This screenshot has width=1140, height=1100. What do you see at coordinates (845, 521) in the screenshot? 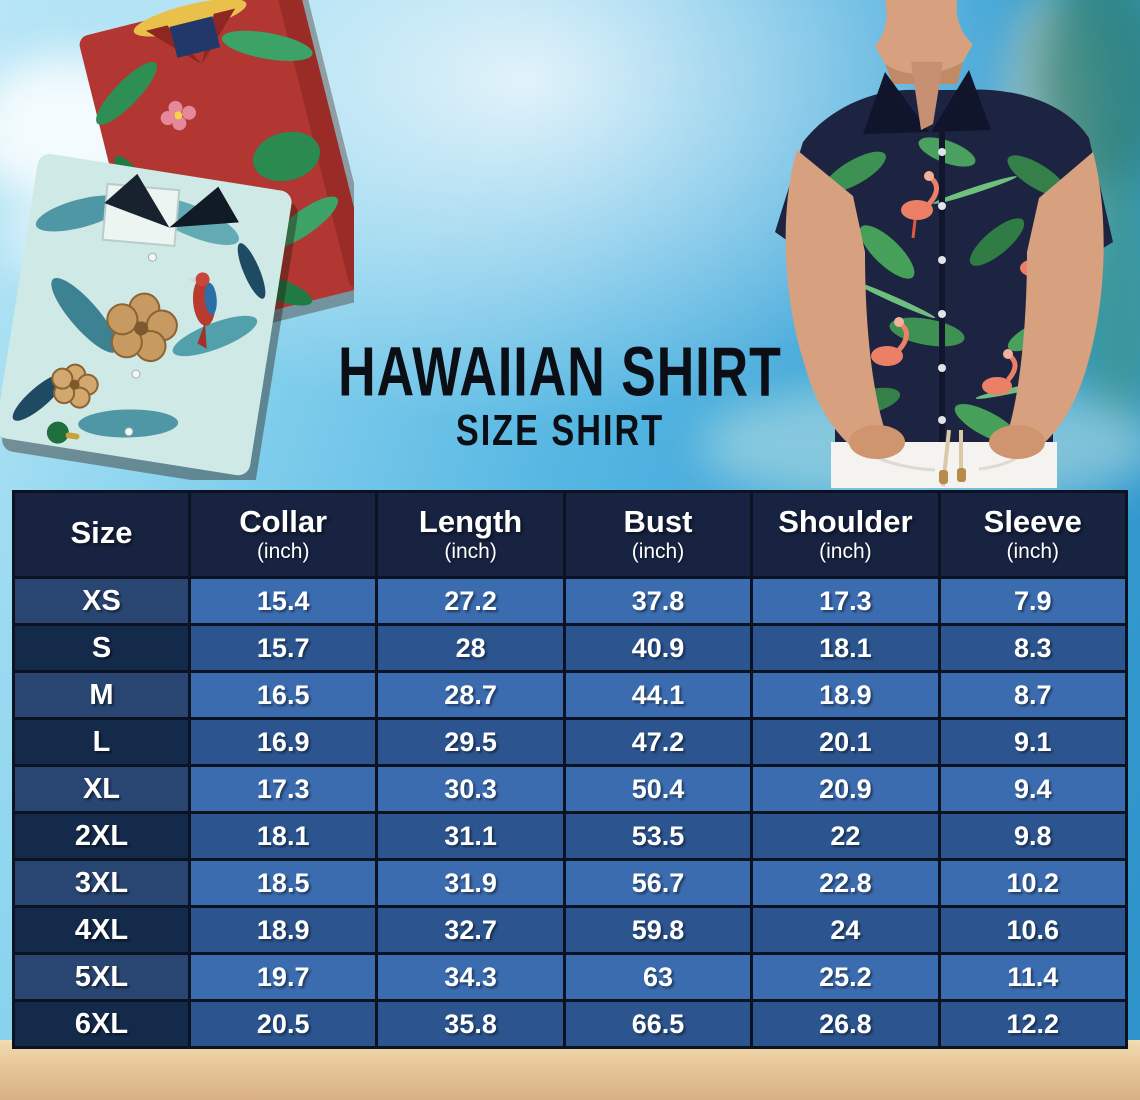
I see `column-label: Shoulder` at bounding box center [845, 521].